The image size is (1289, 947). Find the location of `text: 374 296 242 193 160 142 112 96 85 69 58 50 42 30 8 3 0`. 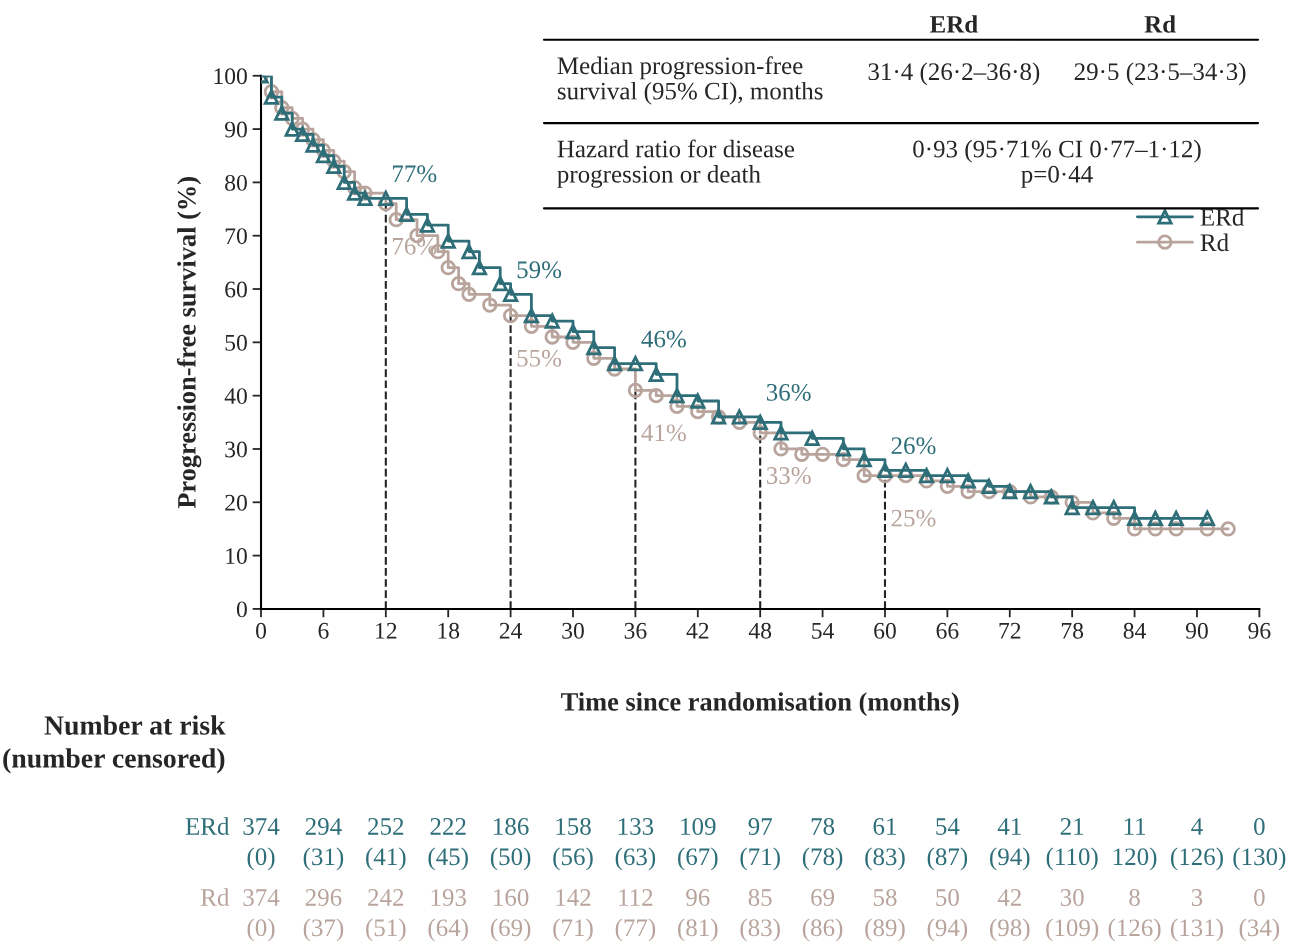

text: 374 296 242 193 160 142 112 96 85 69 58 50 42 30 8 3 0 is located at coordinates (754, 897).